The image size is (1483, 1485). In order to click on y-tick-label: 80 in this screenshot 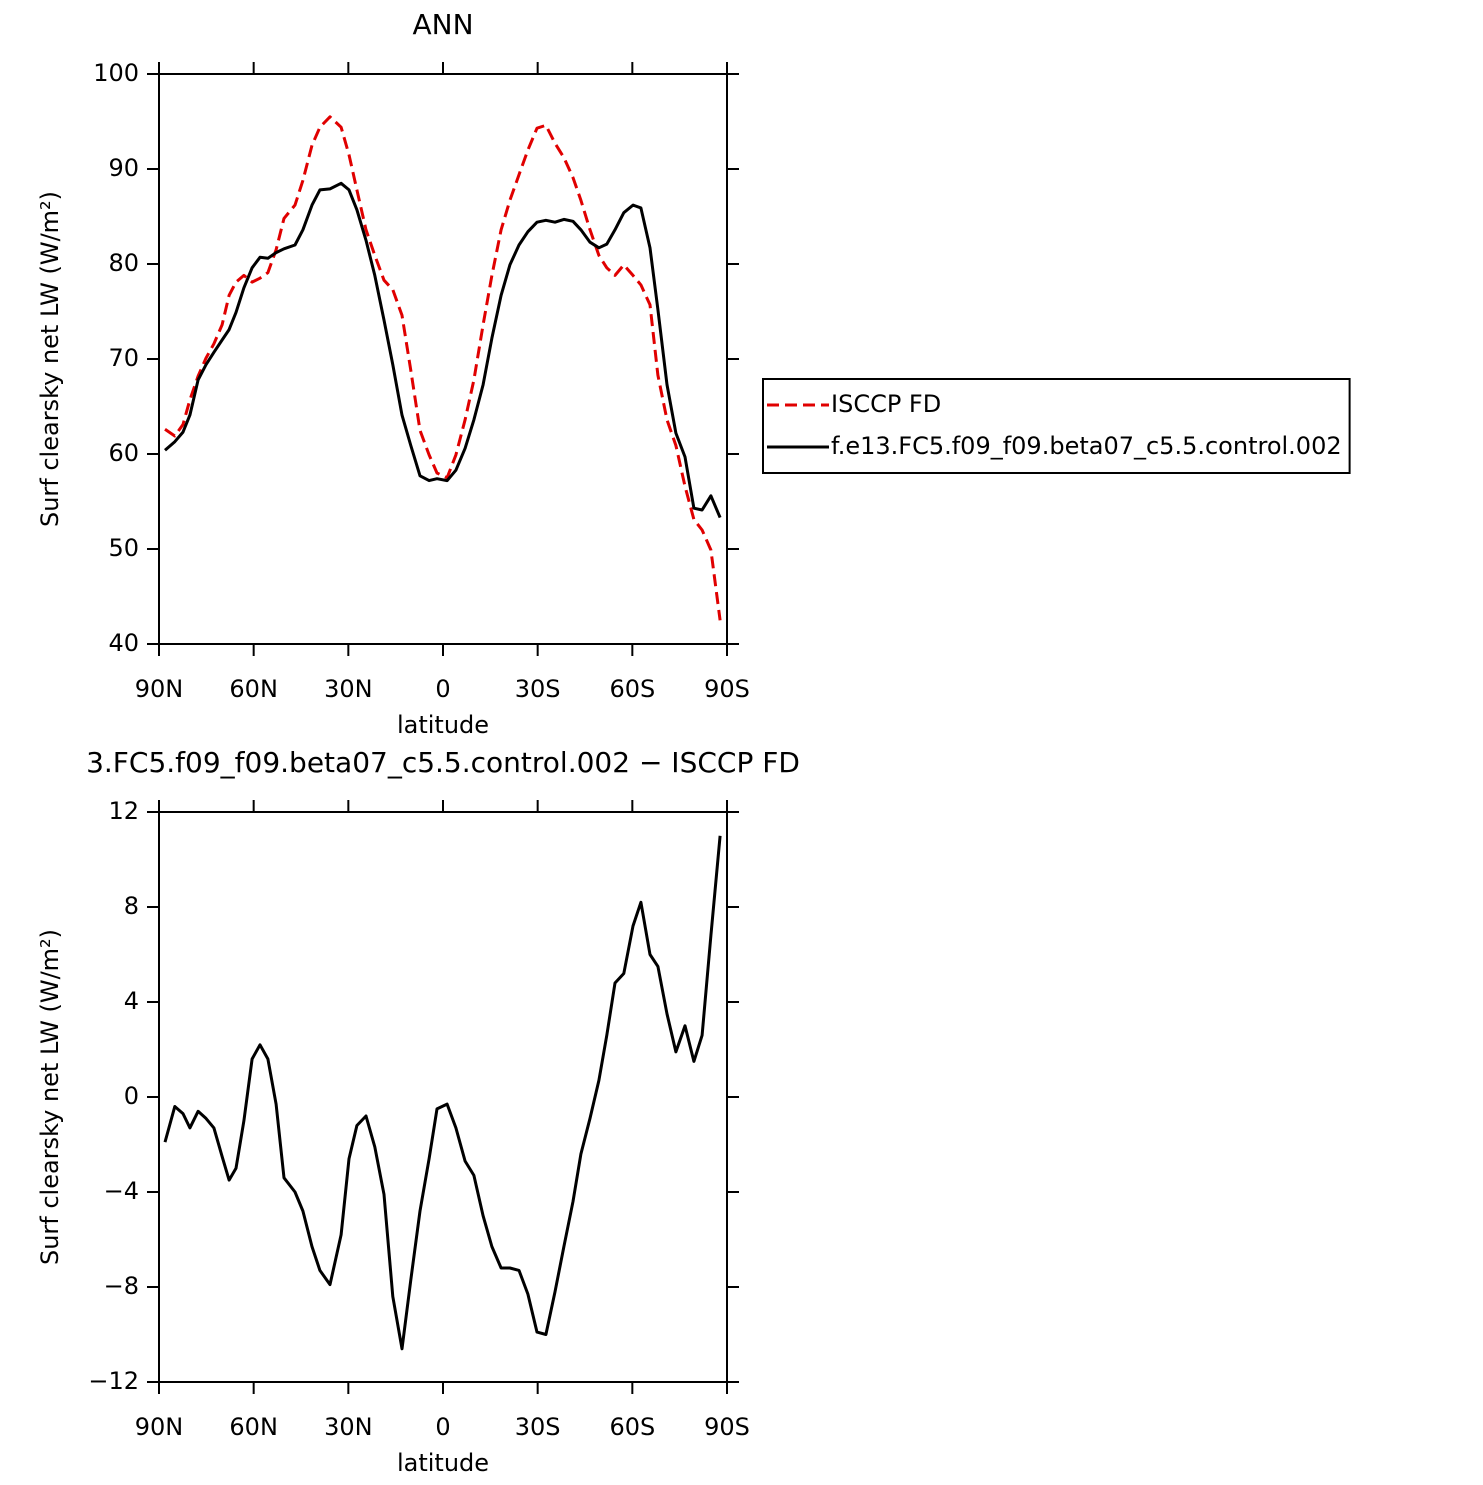, I will do `click(123, 263)`.